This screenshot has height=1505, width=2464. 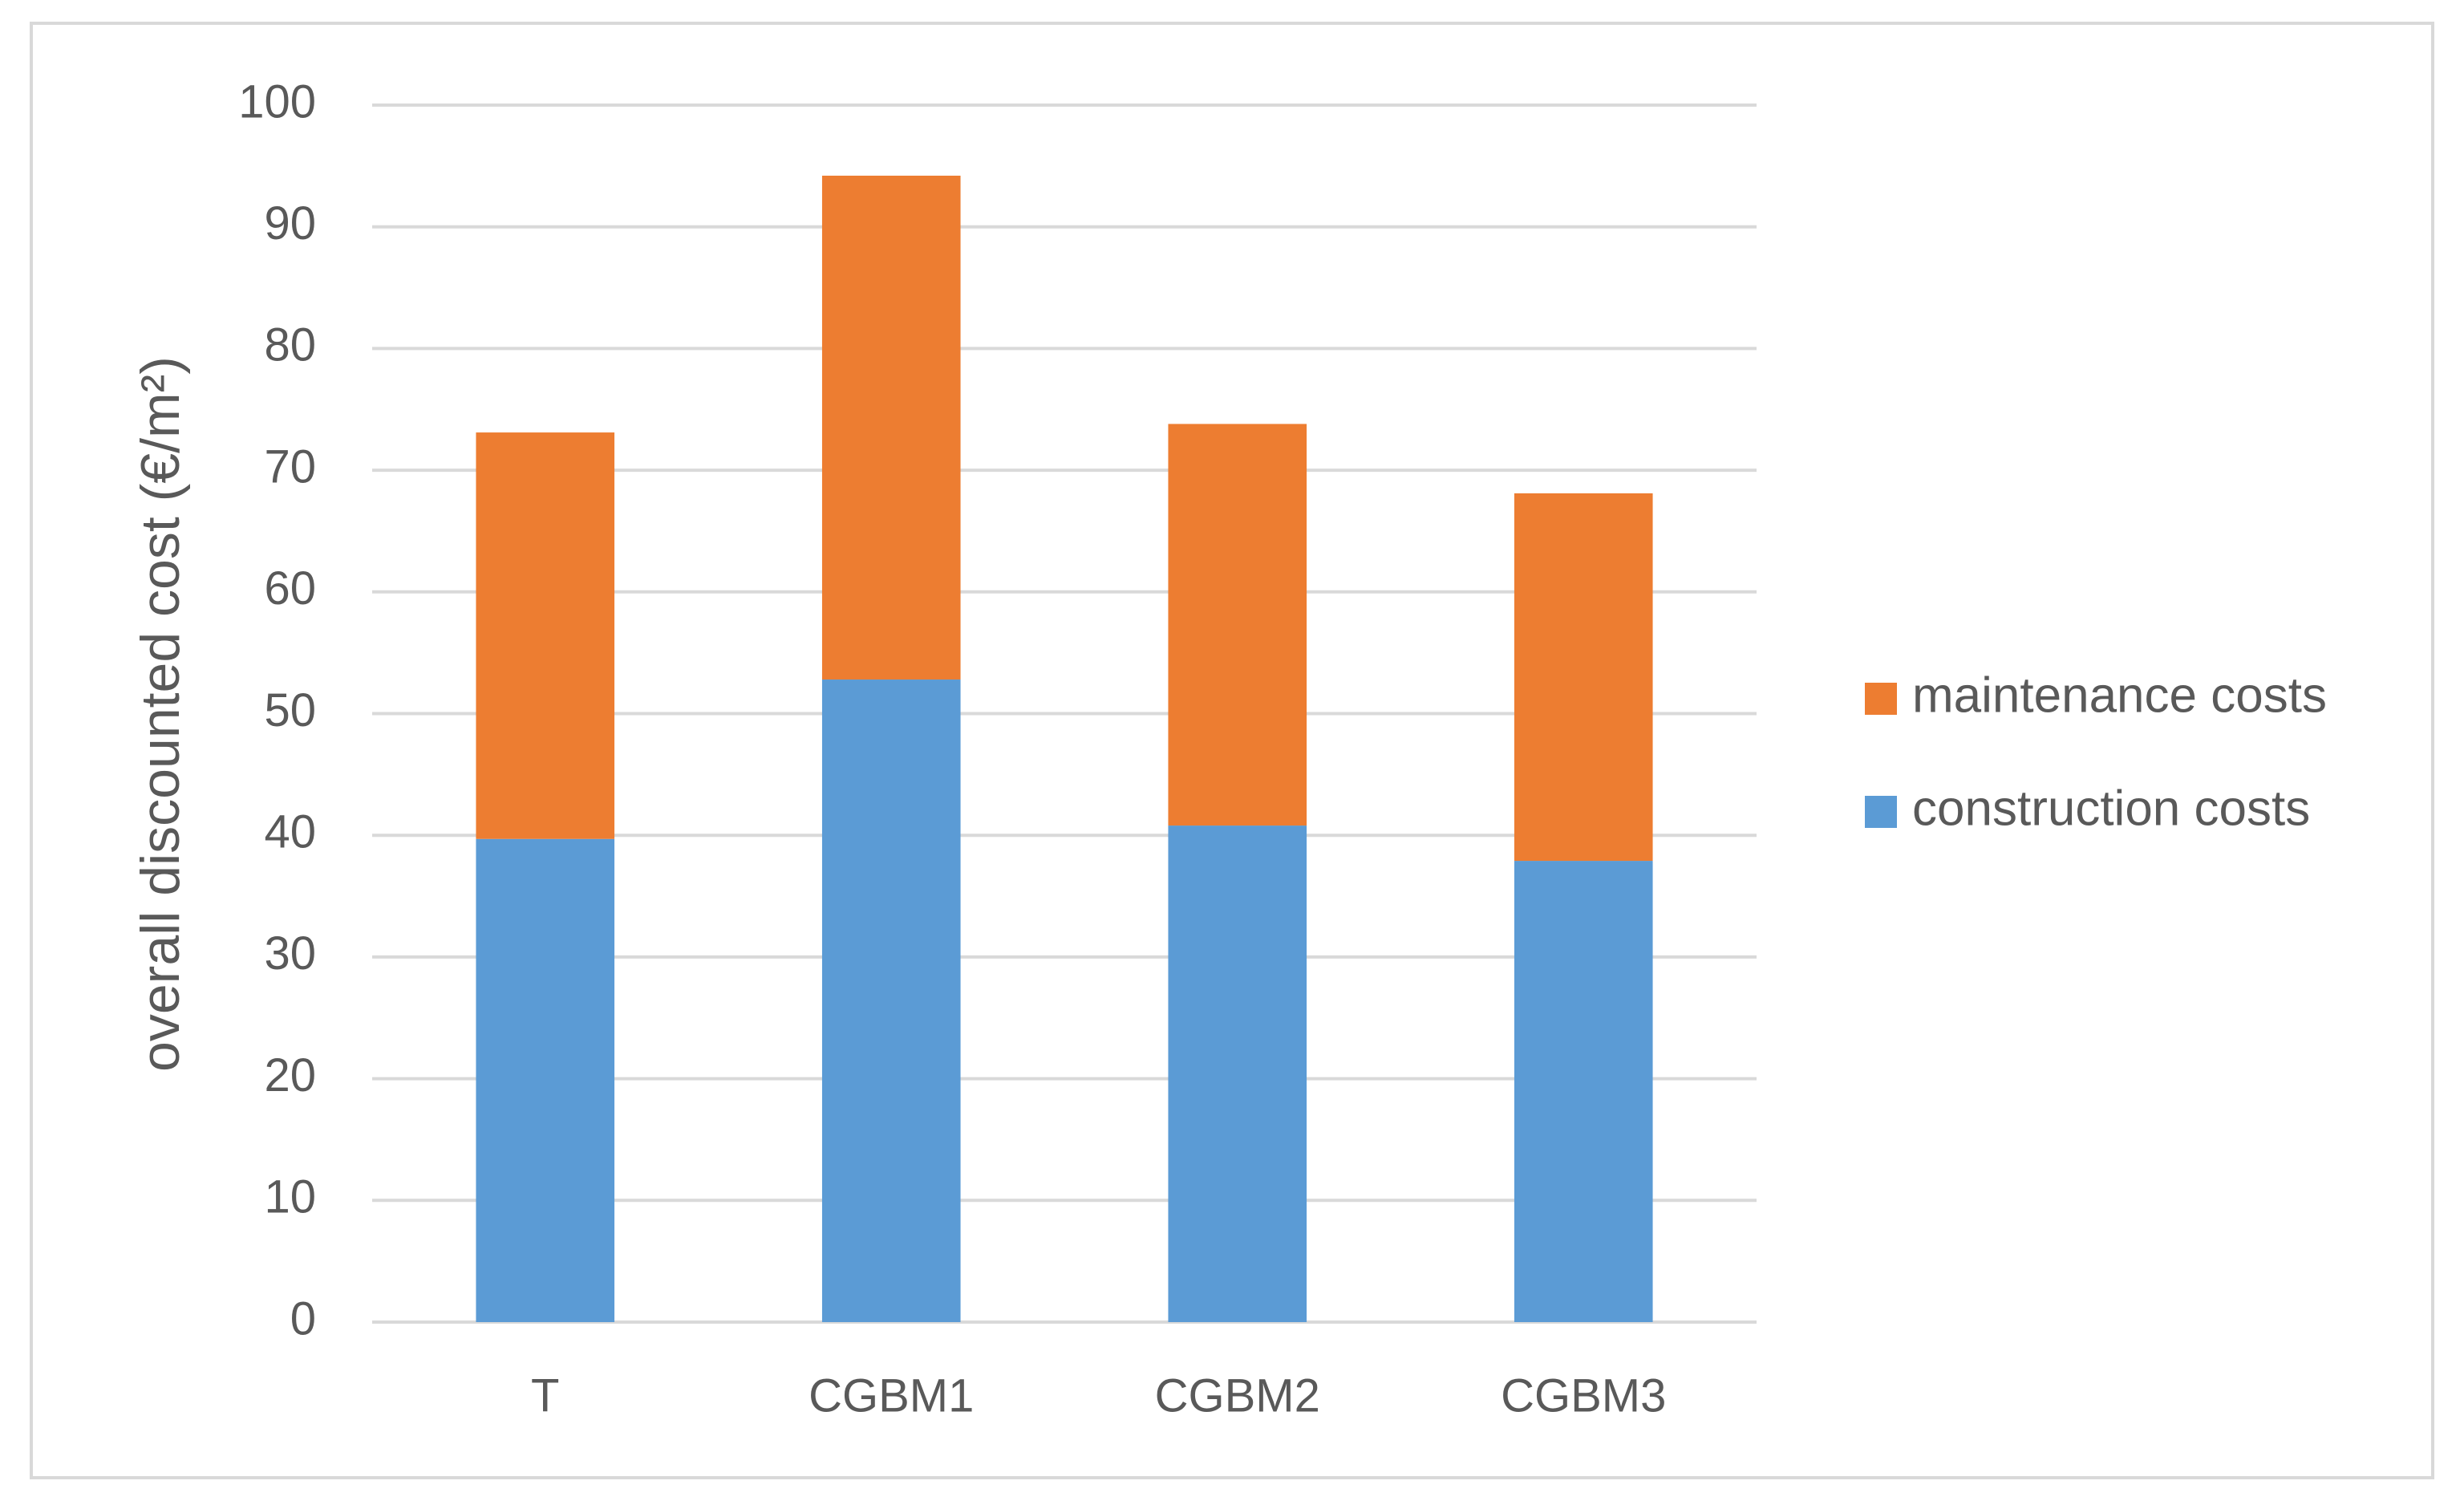 What do you see at coordinates (290, 953) in the screenshot?
I see `y-tick-label: 30` at bounding box center [290, 953].